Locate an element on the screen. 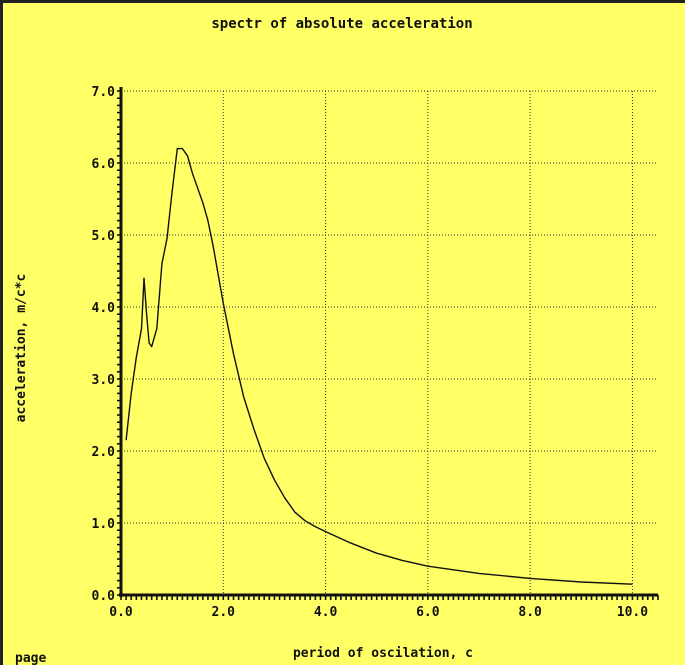 This screenshot has height=666, width=685. y-tick-label: 6.0 is located at coordinates (104, 164).